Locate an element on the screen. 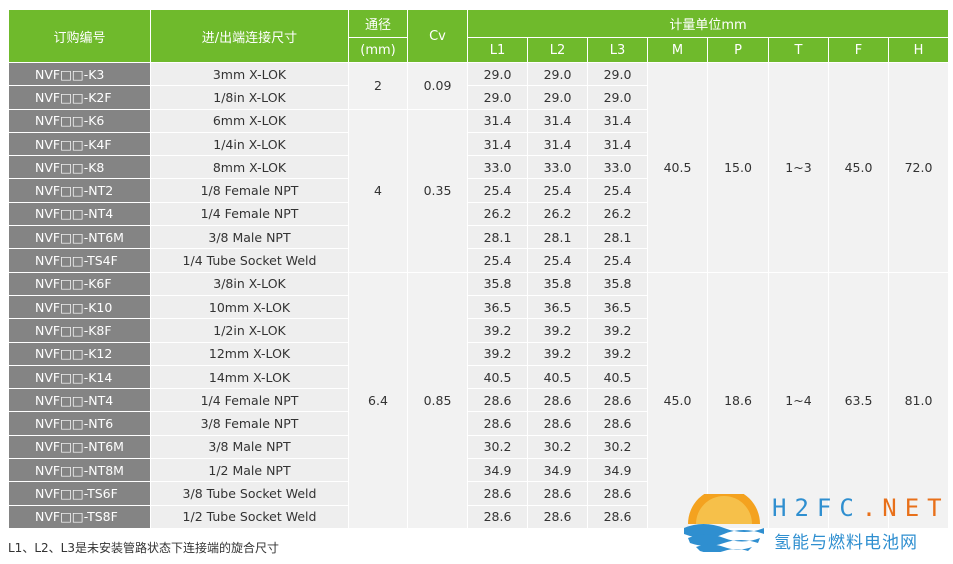 The width and height of the screenshot is (953, 564). l2-cell: 31.4 is located at coordinates (557, 144).